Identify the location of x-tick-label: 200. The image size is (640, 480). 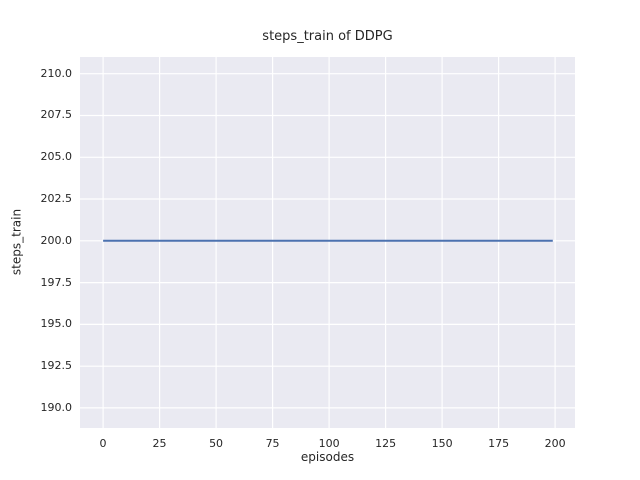
(555, 443).